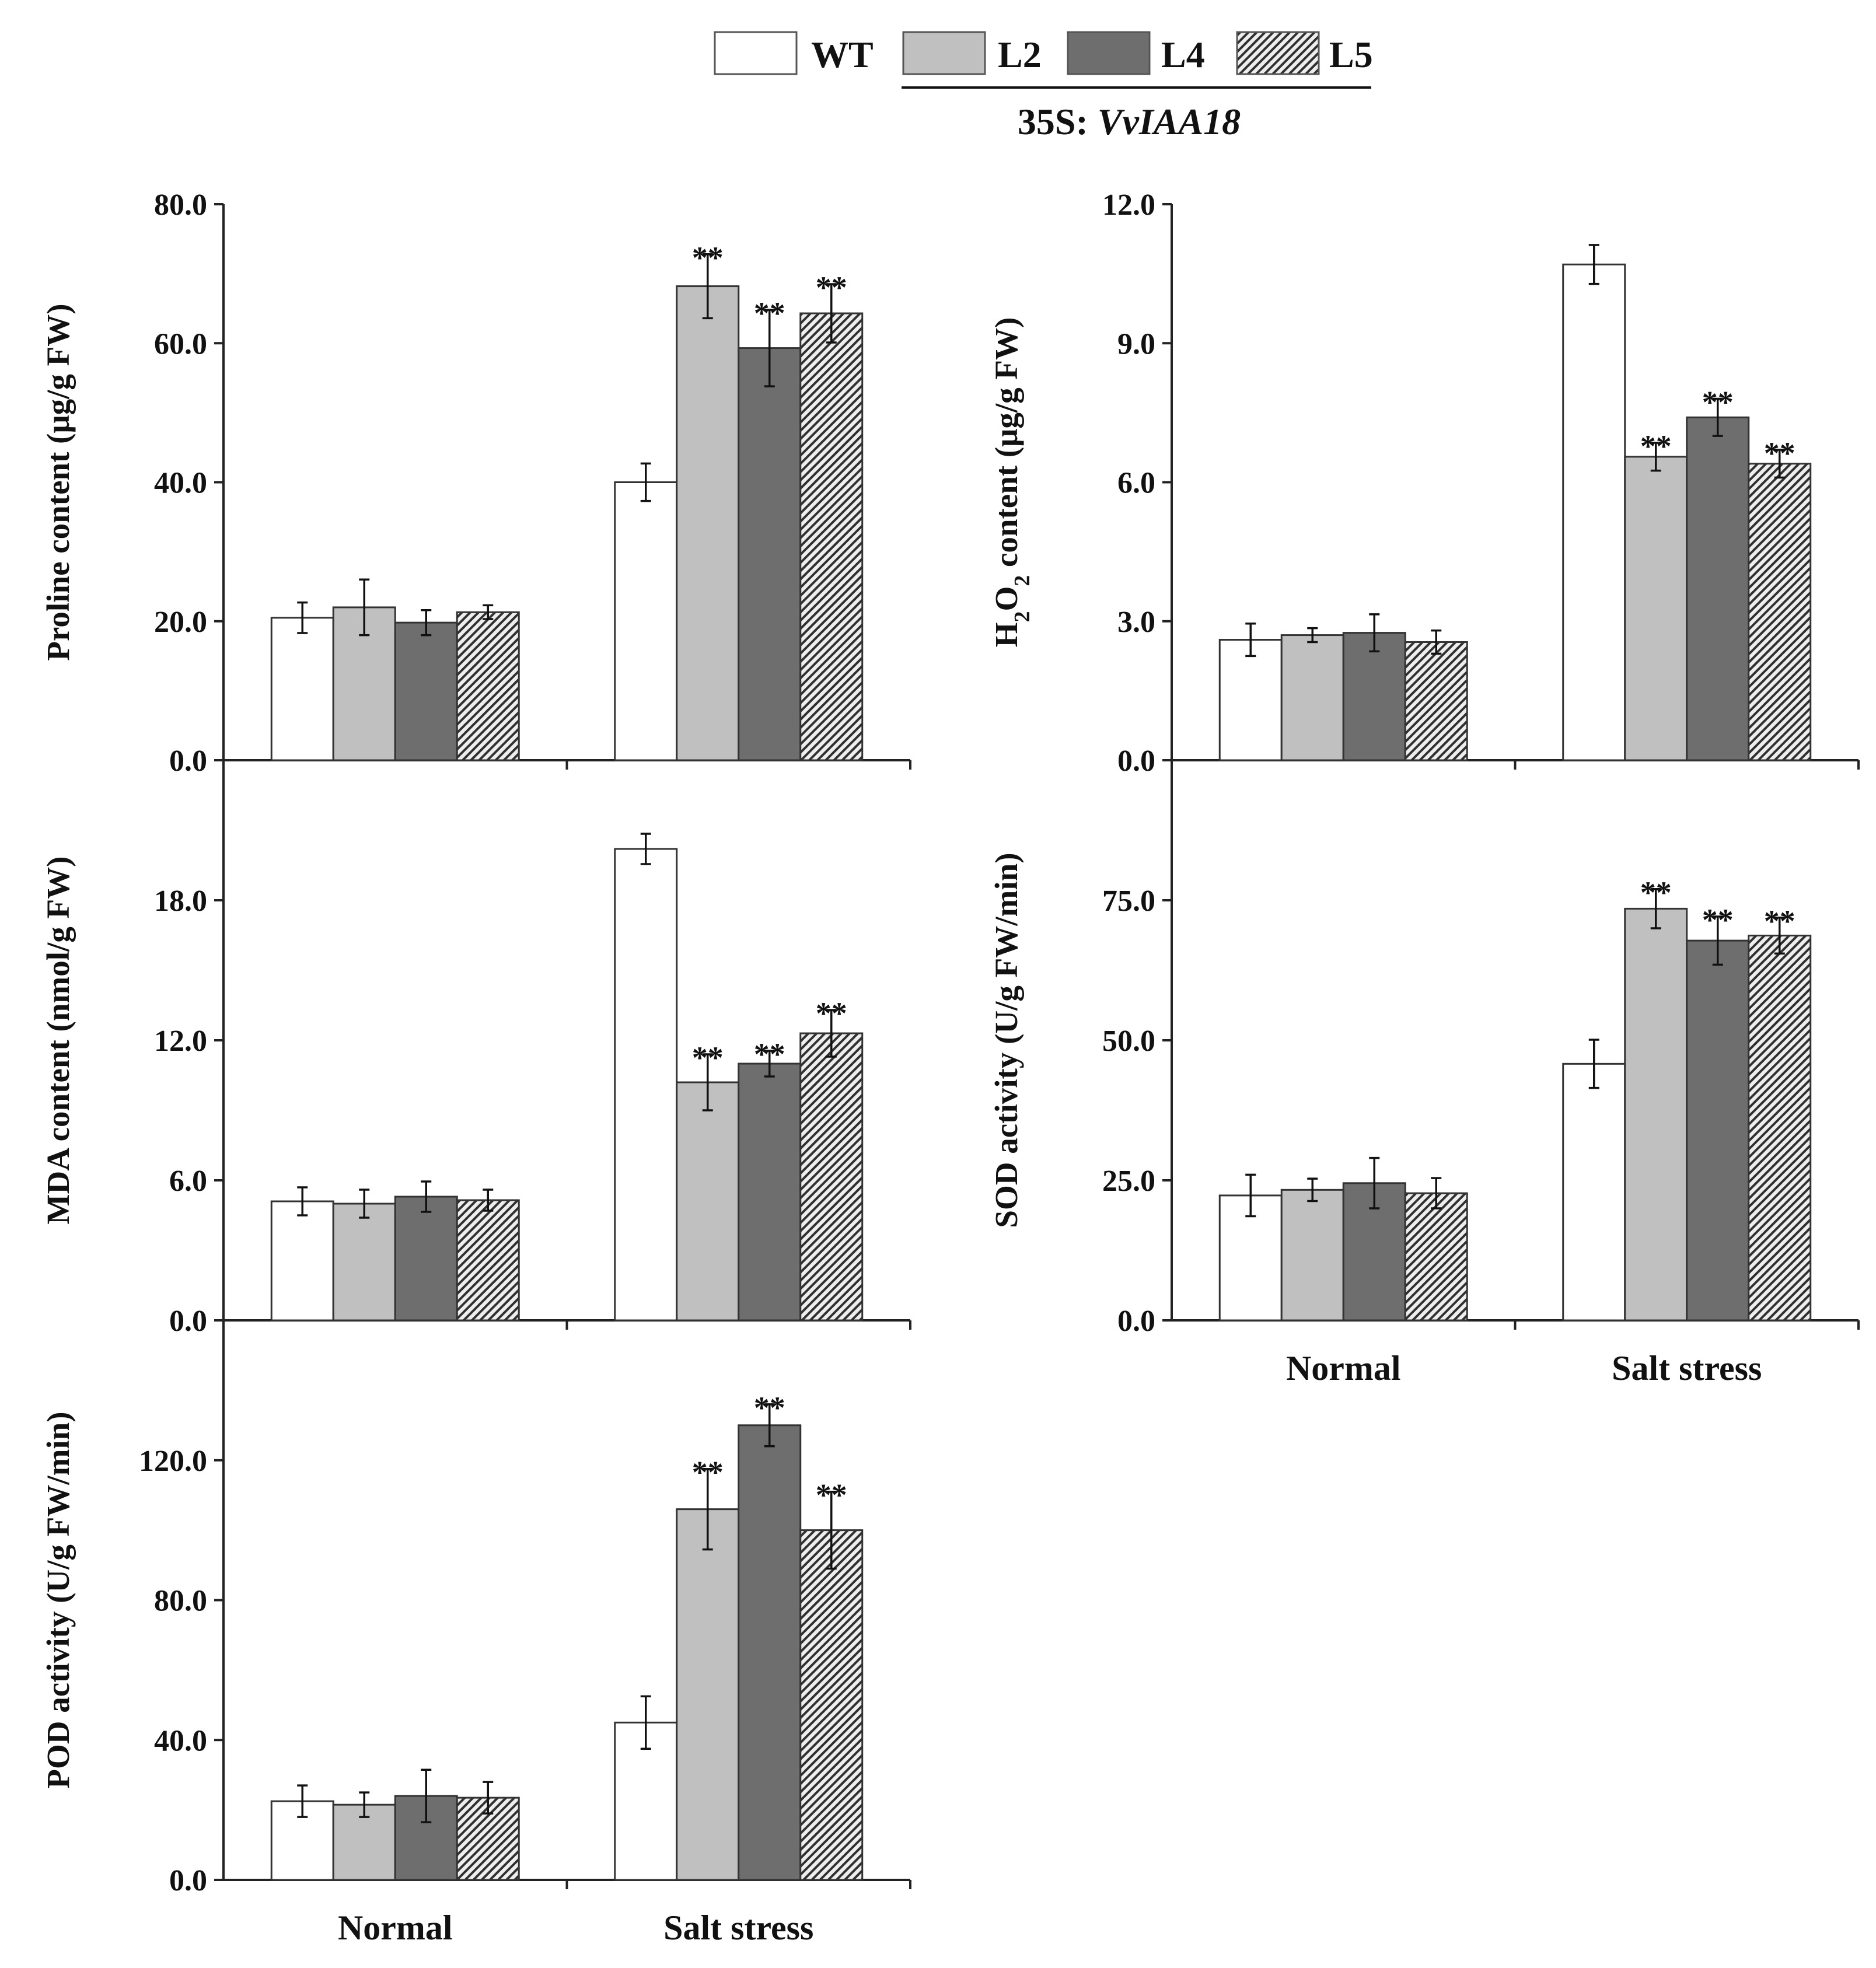 This screenshot has height=1968, width=1876. What do you see at coordinates (58, 481) in the screenshot?
I see `y-axis-label: Proline content (μg/g FW)` at bounding box center [58, 481].